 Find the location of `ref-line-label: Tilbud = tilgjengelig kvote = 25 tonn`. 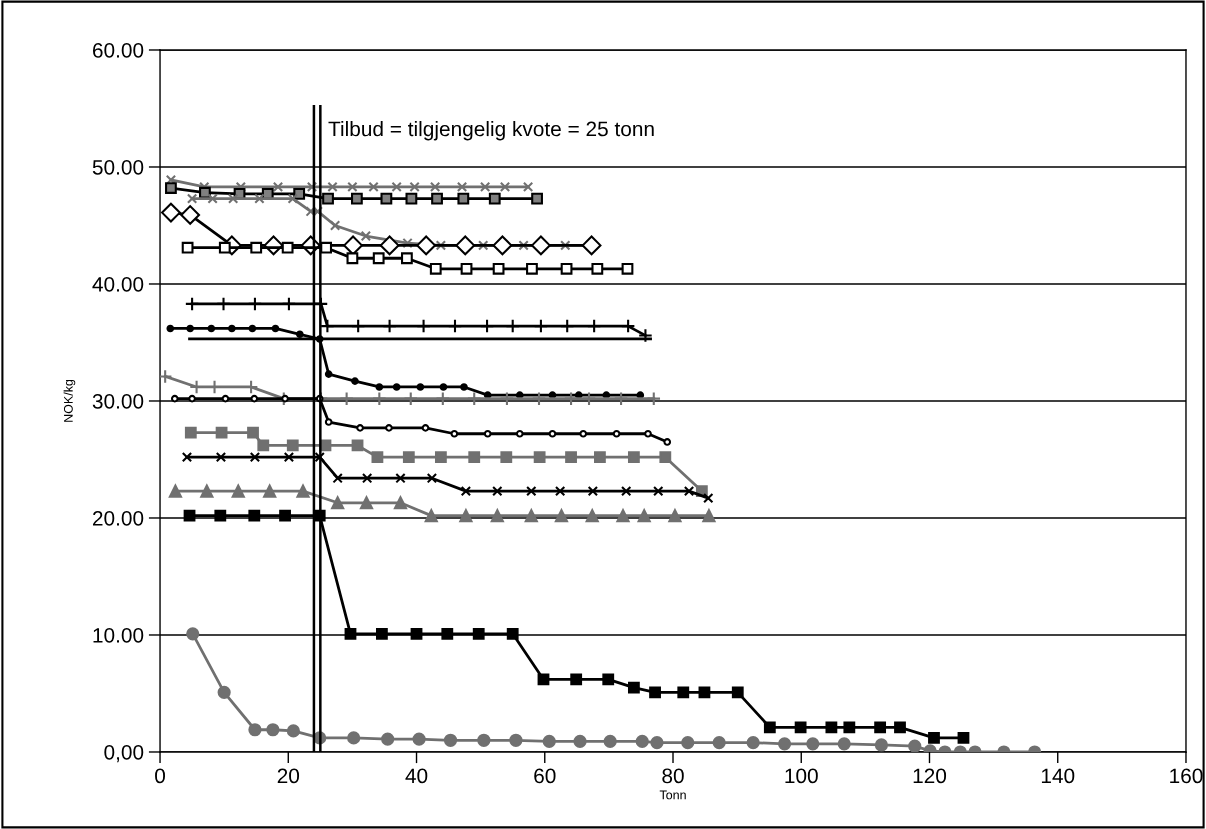

ref-line-label: Tilbud = tilgjengelig kvote = 25 tonn is located at coordinates (491, 131).